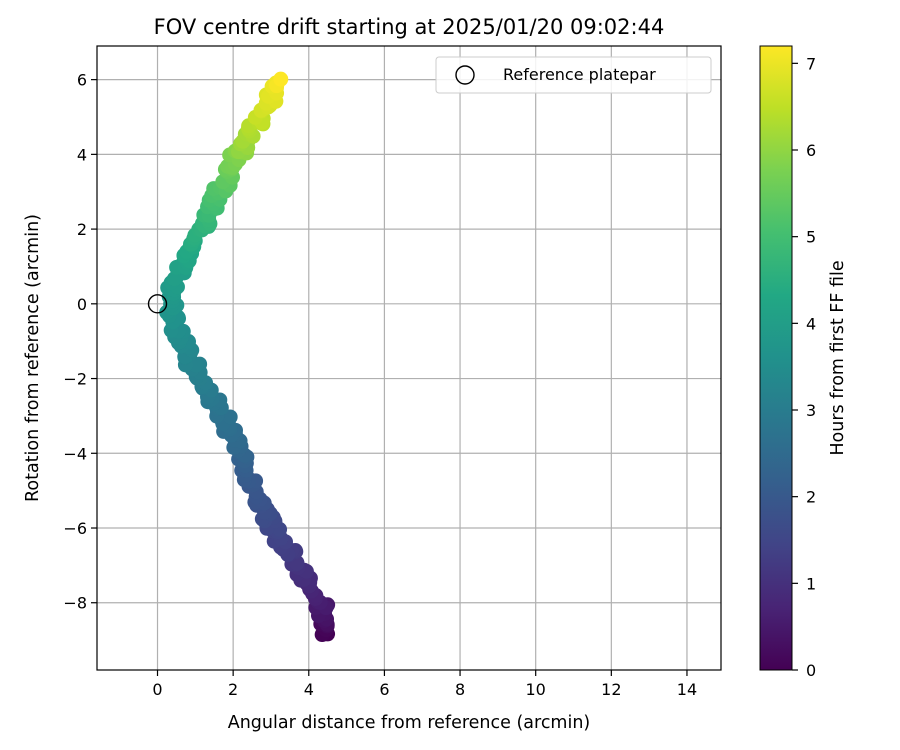 The image size is (900, 750). Describe the element at coordinates (811, 497) in the screenshot. I see `colorbar-tick-label: 2` at that location.